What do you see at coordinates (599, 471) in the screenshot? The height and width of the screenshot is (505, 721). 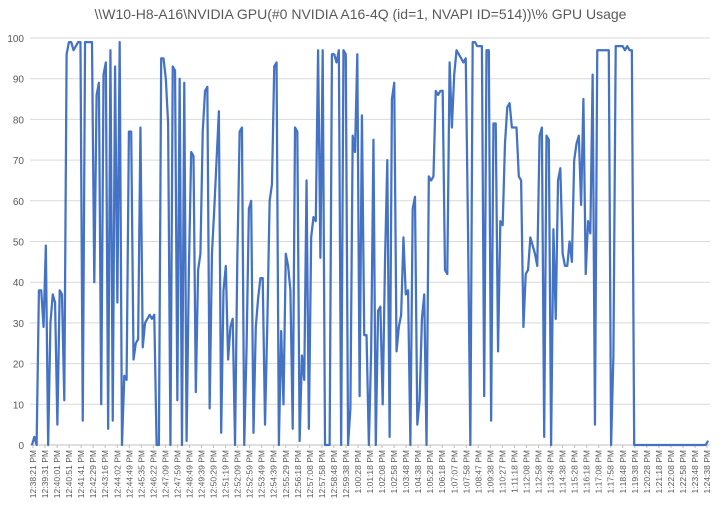 I see `x-tick-label: 1:17:08 PM` at bounding box center [599, 471].